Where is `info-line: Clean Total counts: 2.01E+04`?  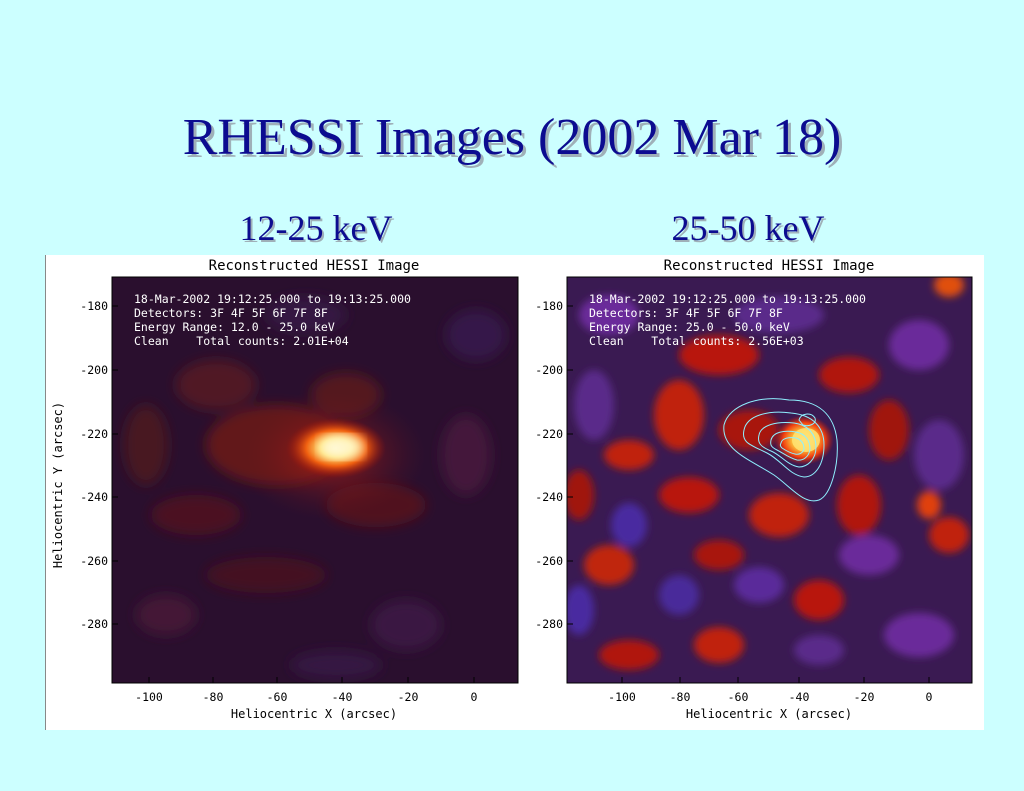 info-line: Clean Total counts: 2.01E+04 is located at coordinates (241, 341).